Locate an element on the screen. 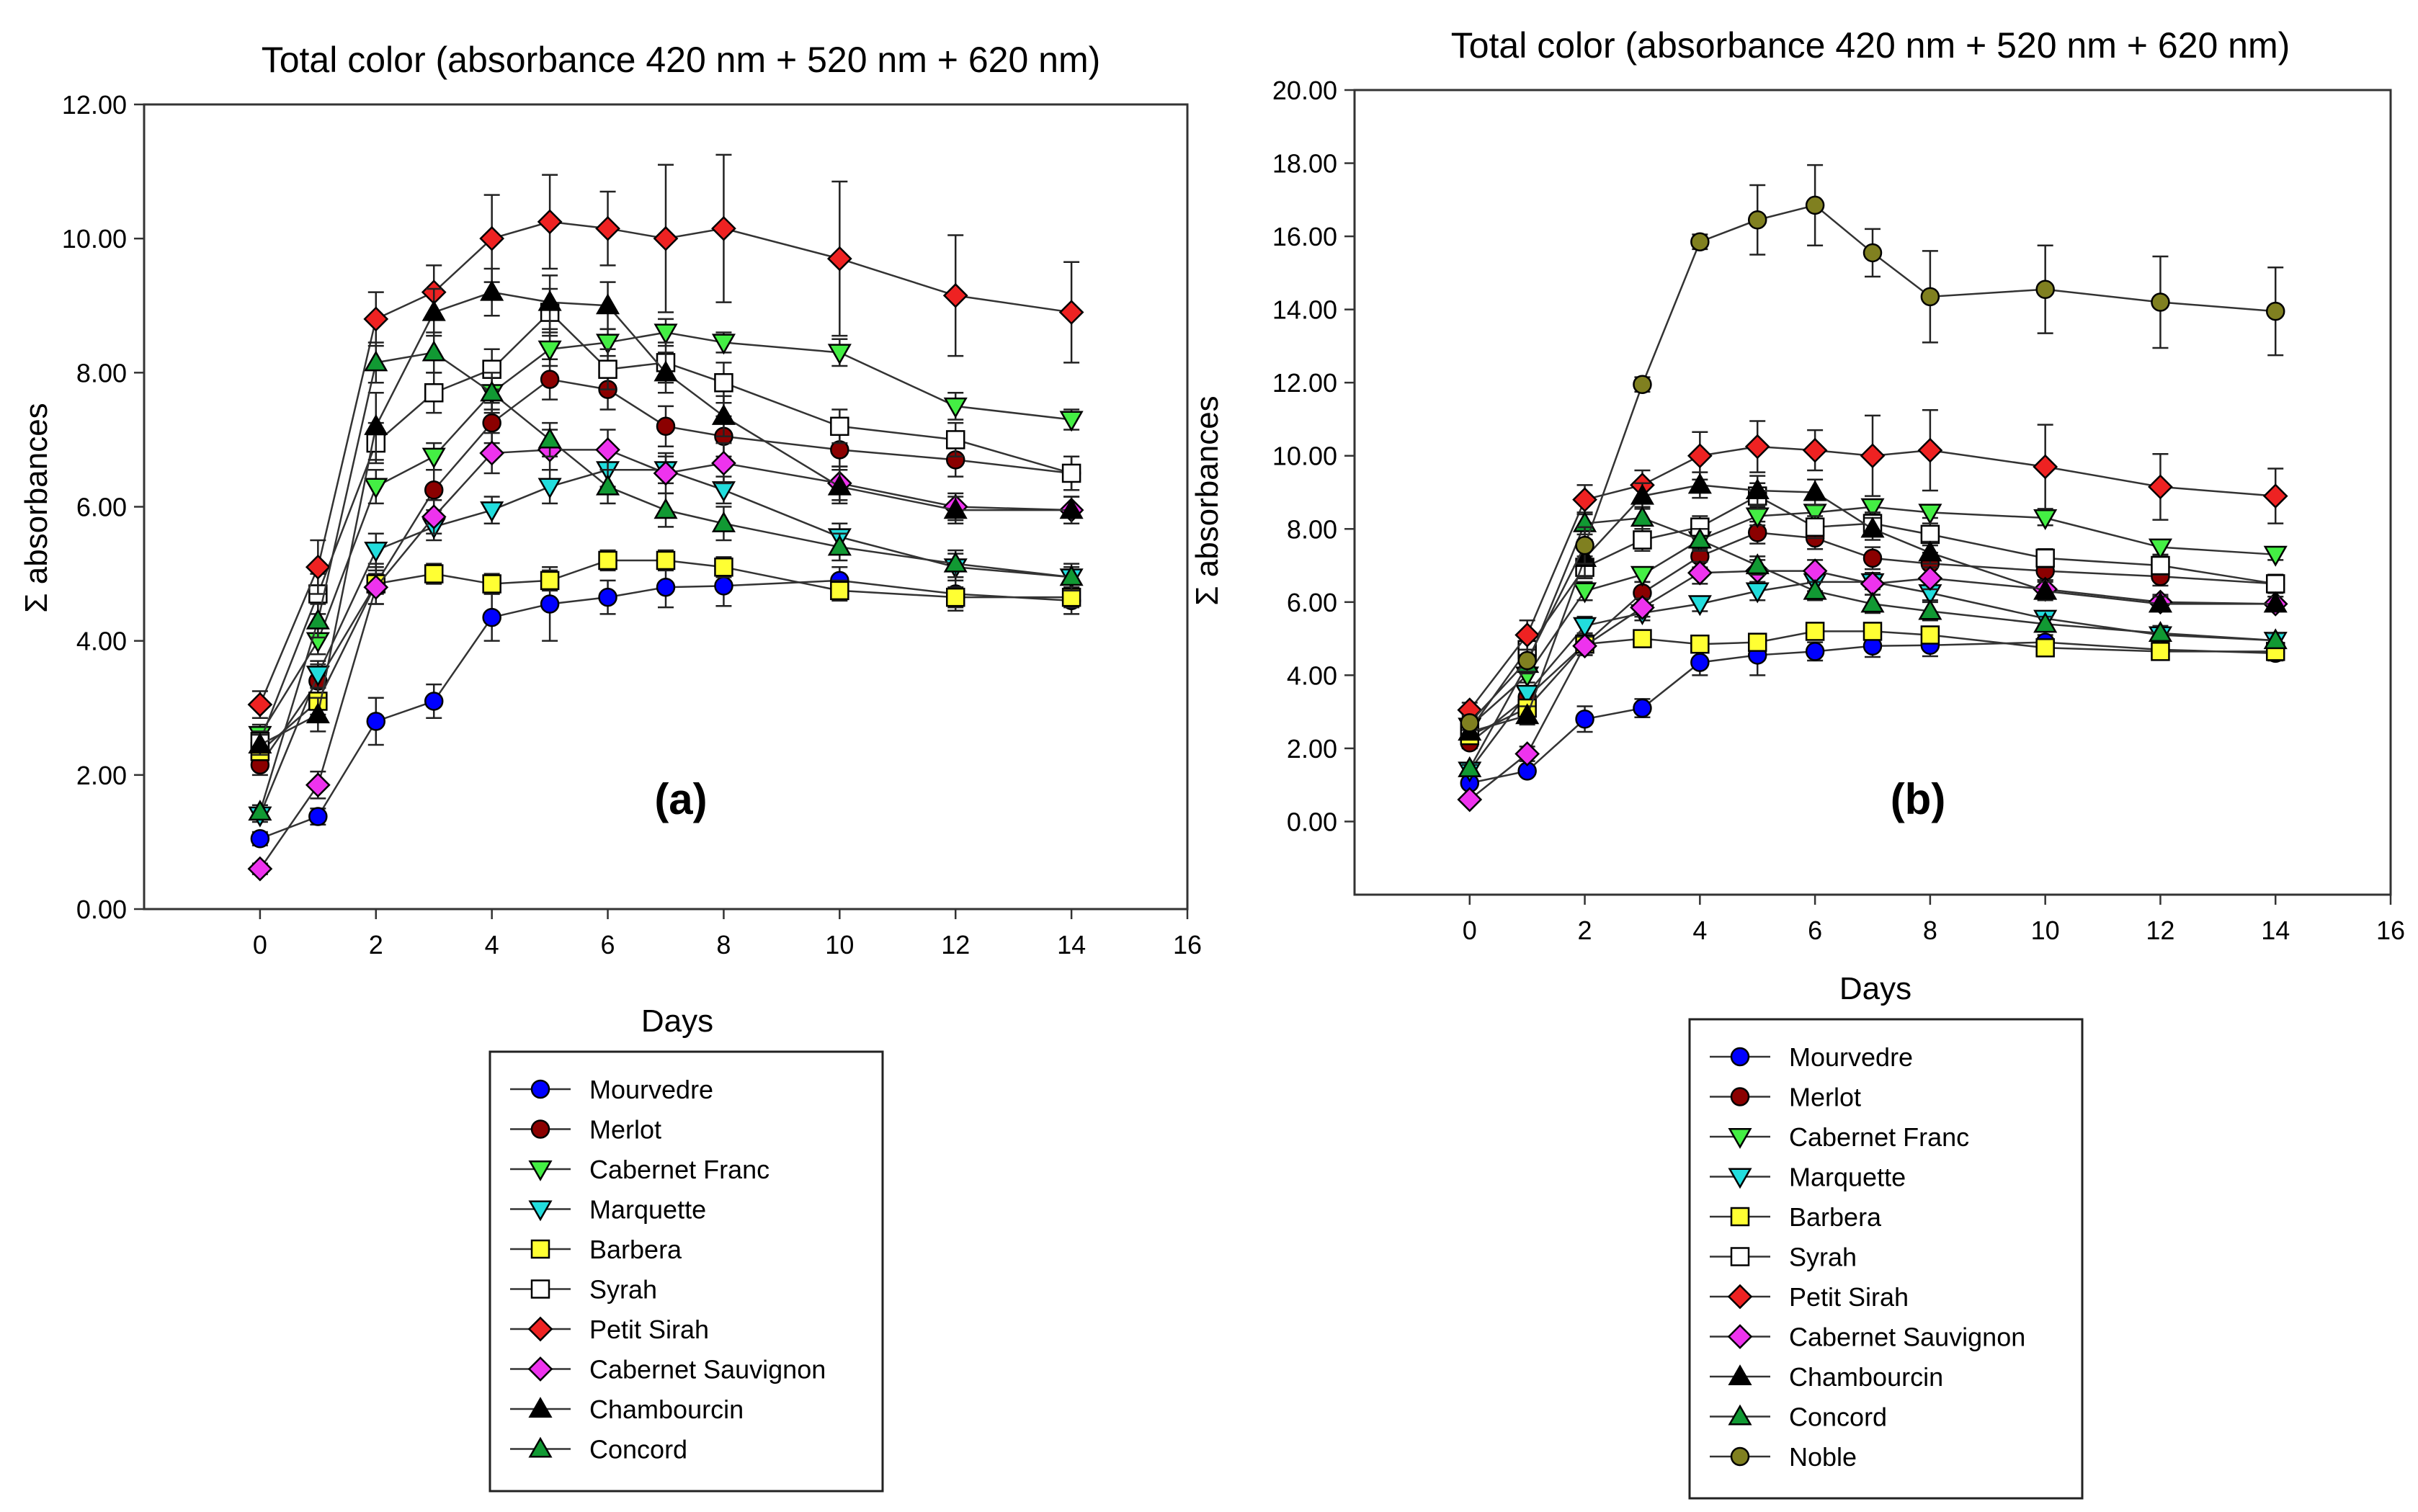 Image resolution: width=2418 pixels, height=1512 pixels. legend-label-barbera: Barbera is located at coordinates (635, 1249).